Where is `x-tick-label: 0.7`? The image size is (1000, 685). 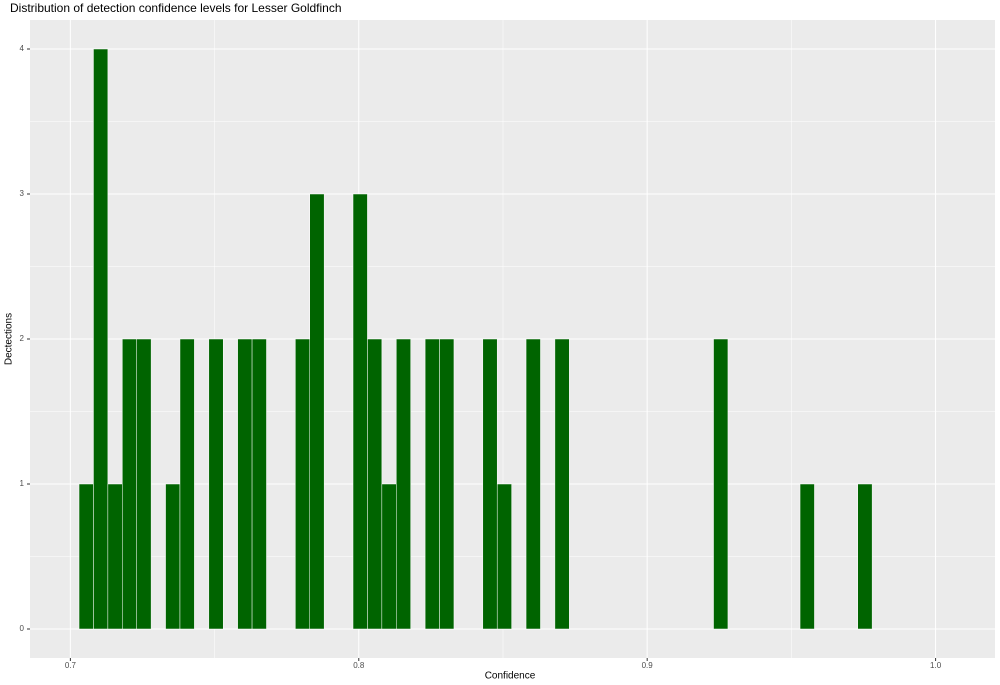 x-tick-label: 0.7 is located at coordinates (71, 665).